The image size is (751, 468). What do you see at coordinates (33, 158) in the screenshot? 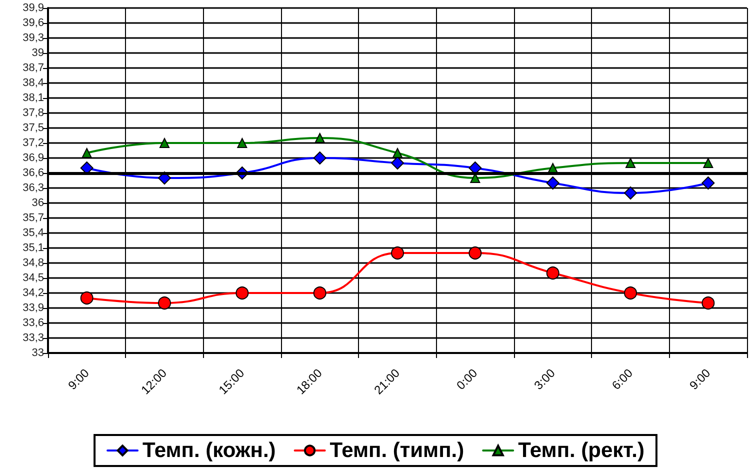
I see `y-tick-label: 36,9` at bounding box center [33, 158].